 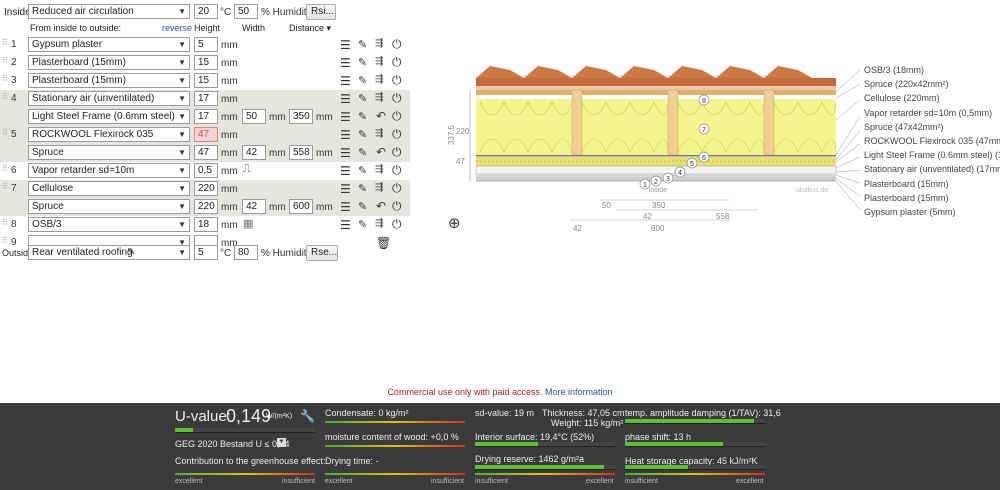 I want to click on layer-thickness-input: 47, so click(x=206, y=134).